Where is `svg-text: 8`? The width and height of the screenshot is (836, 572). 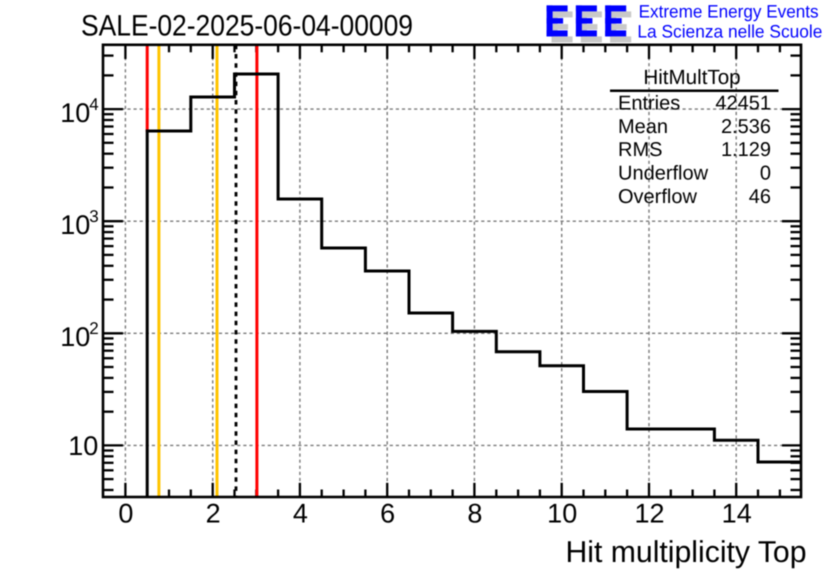
svg-text: 8 is located at coordinates (474, 513).